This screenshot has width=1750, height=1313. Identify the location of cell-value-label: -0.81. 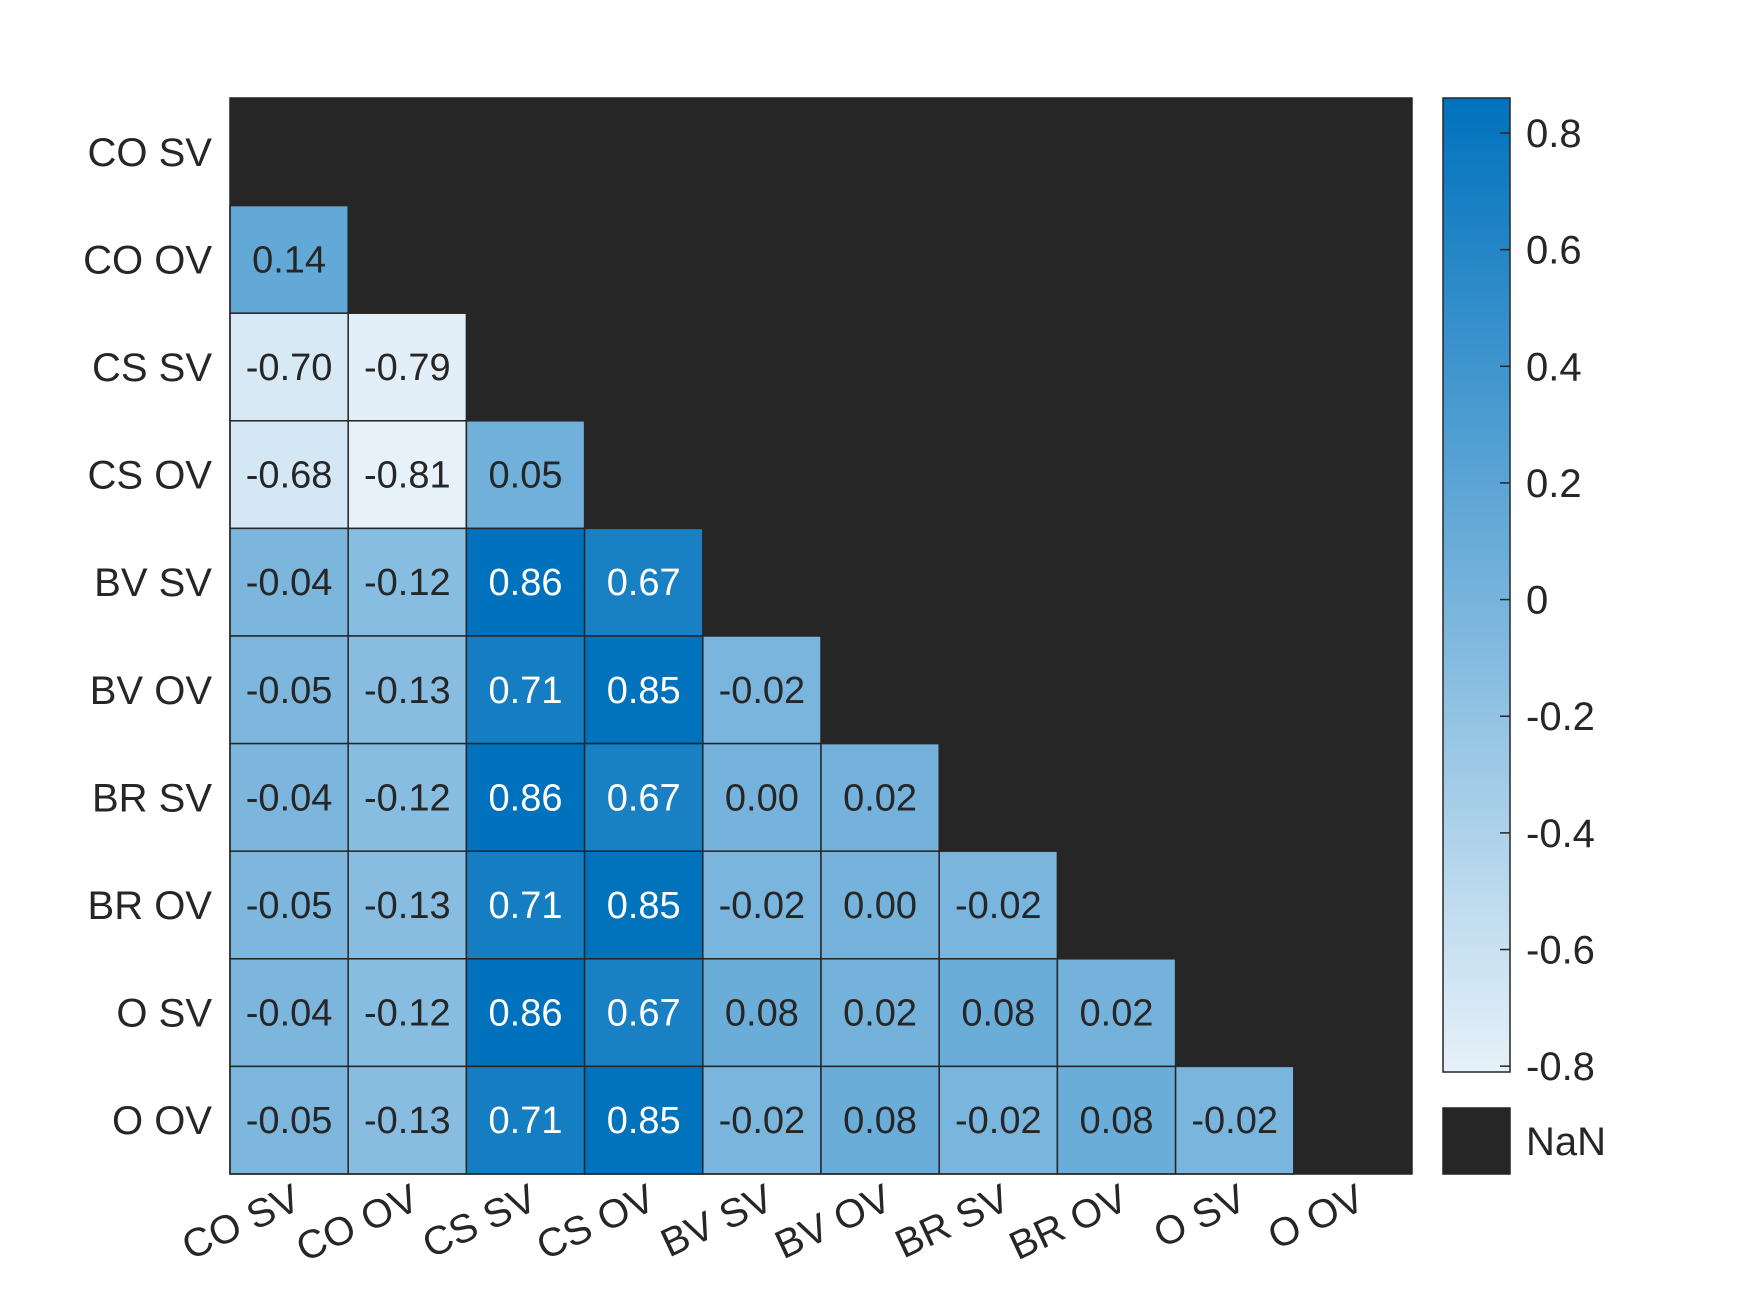
(407, 476).